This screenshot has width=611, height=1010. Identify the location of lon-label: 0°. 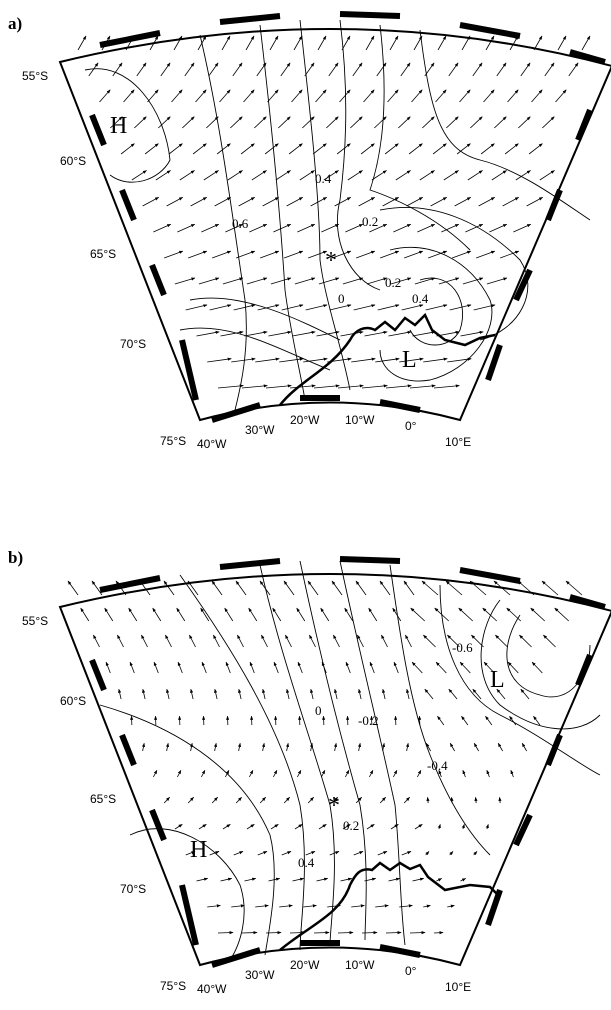
(411, 971).